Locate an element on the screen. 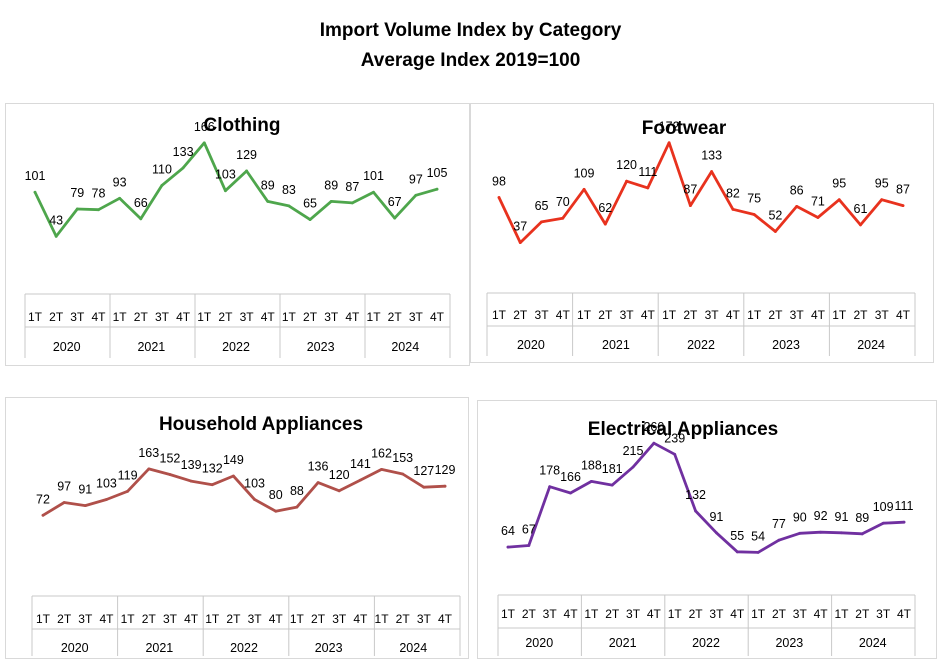  chart-subtitle: Average Index 2019=100 is located at coordinates (470, 60).